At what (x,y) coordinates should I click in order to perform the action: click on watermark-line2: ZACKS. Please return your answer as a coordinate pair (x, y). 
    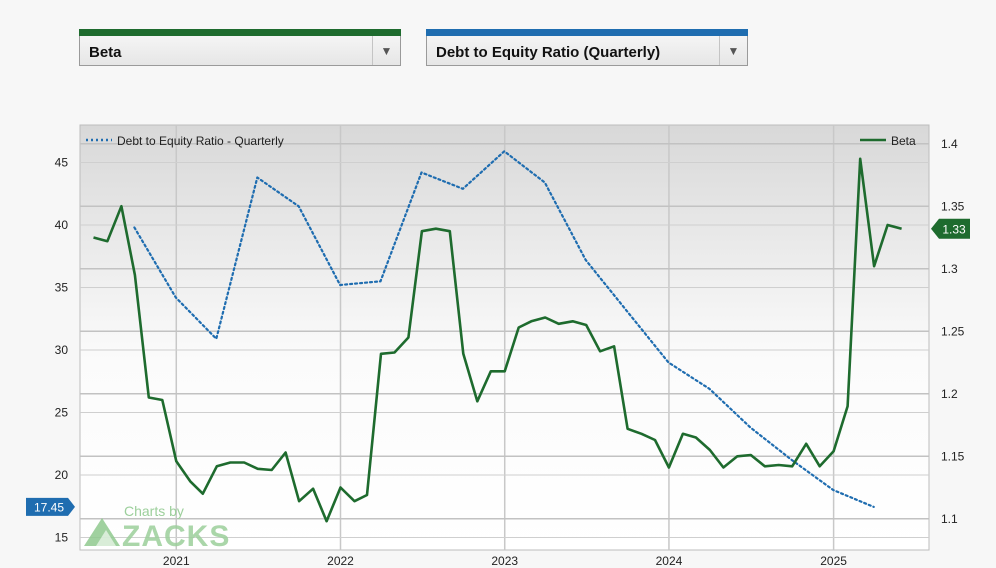
    Looking at the image, I should click on (176, 536).